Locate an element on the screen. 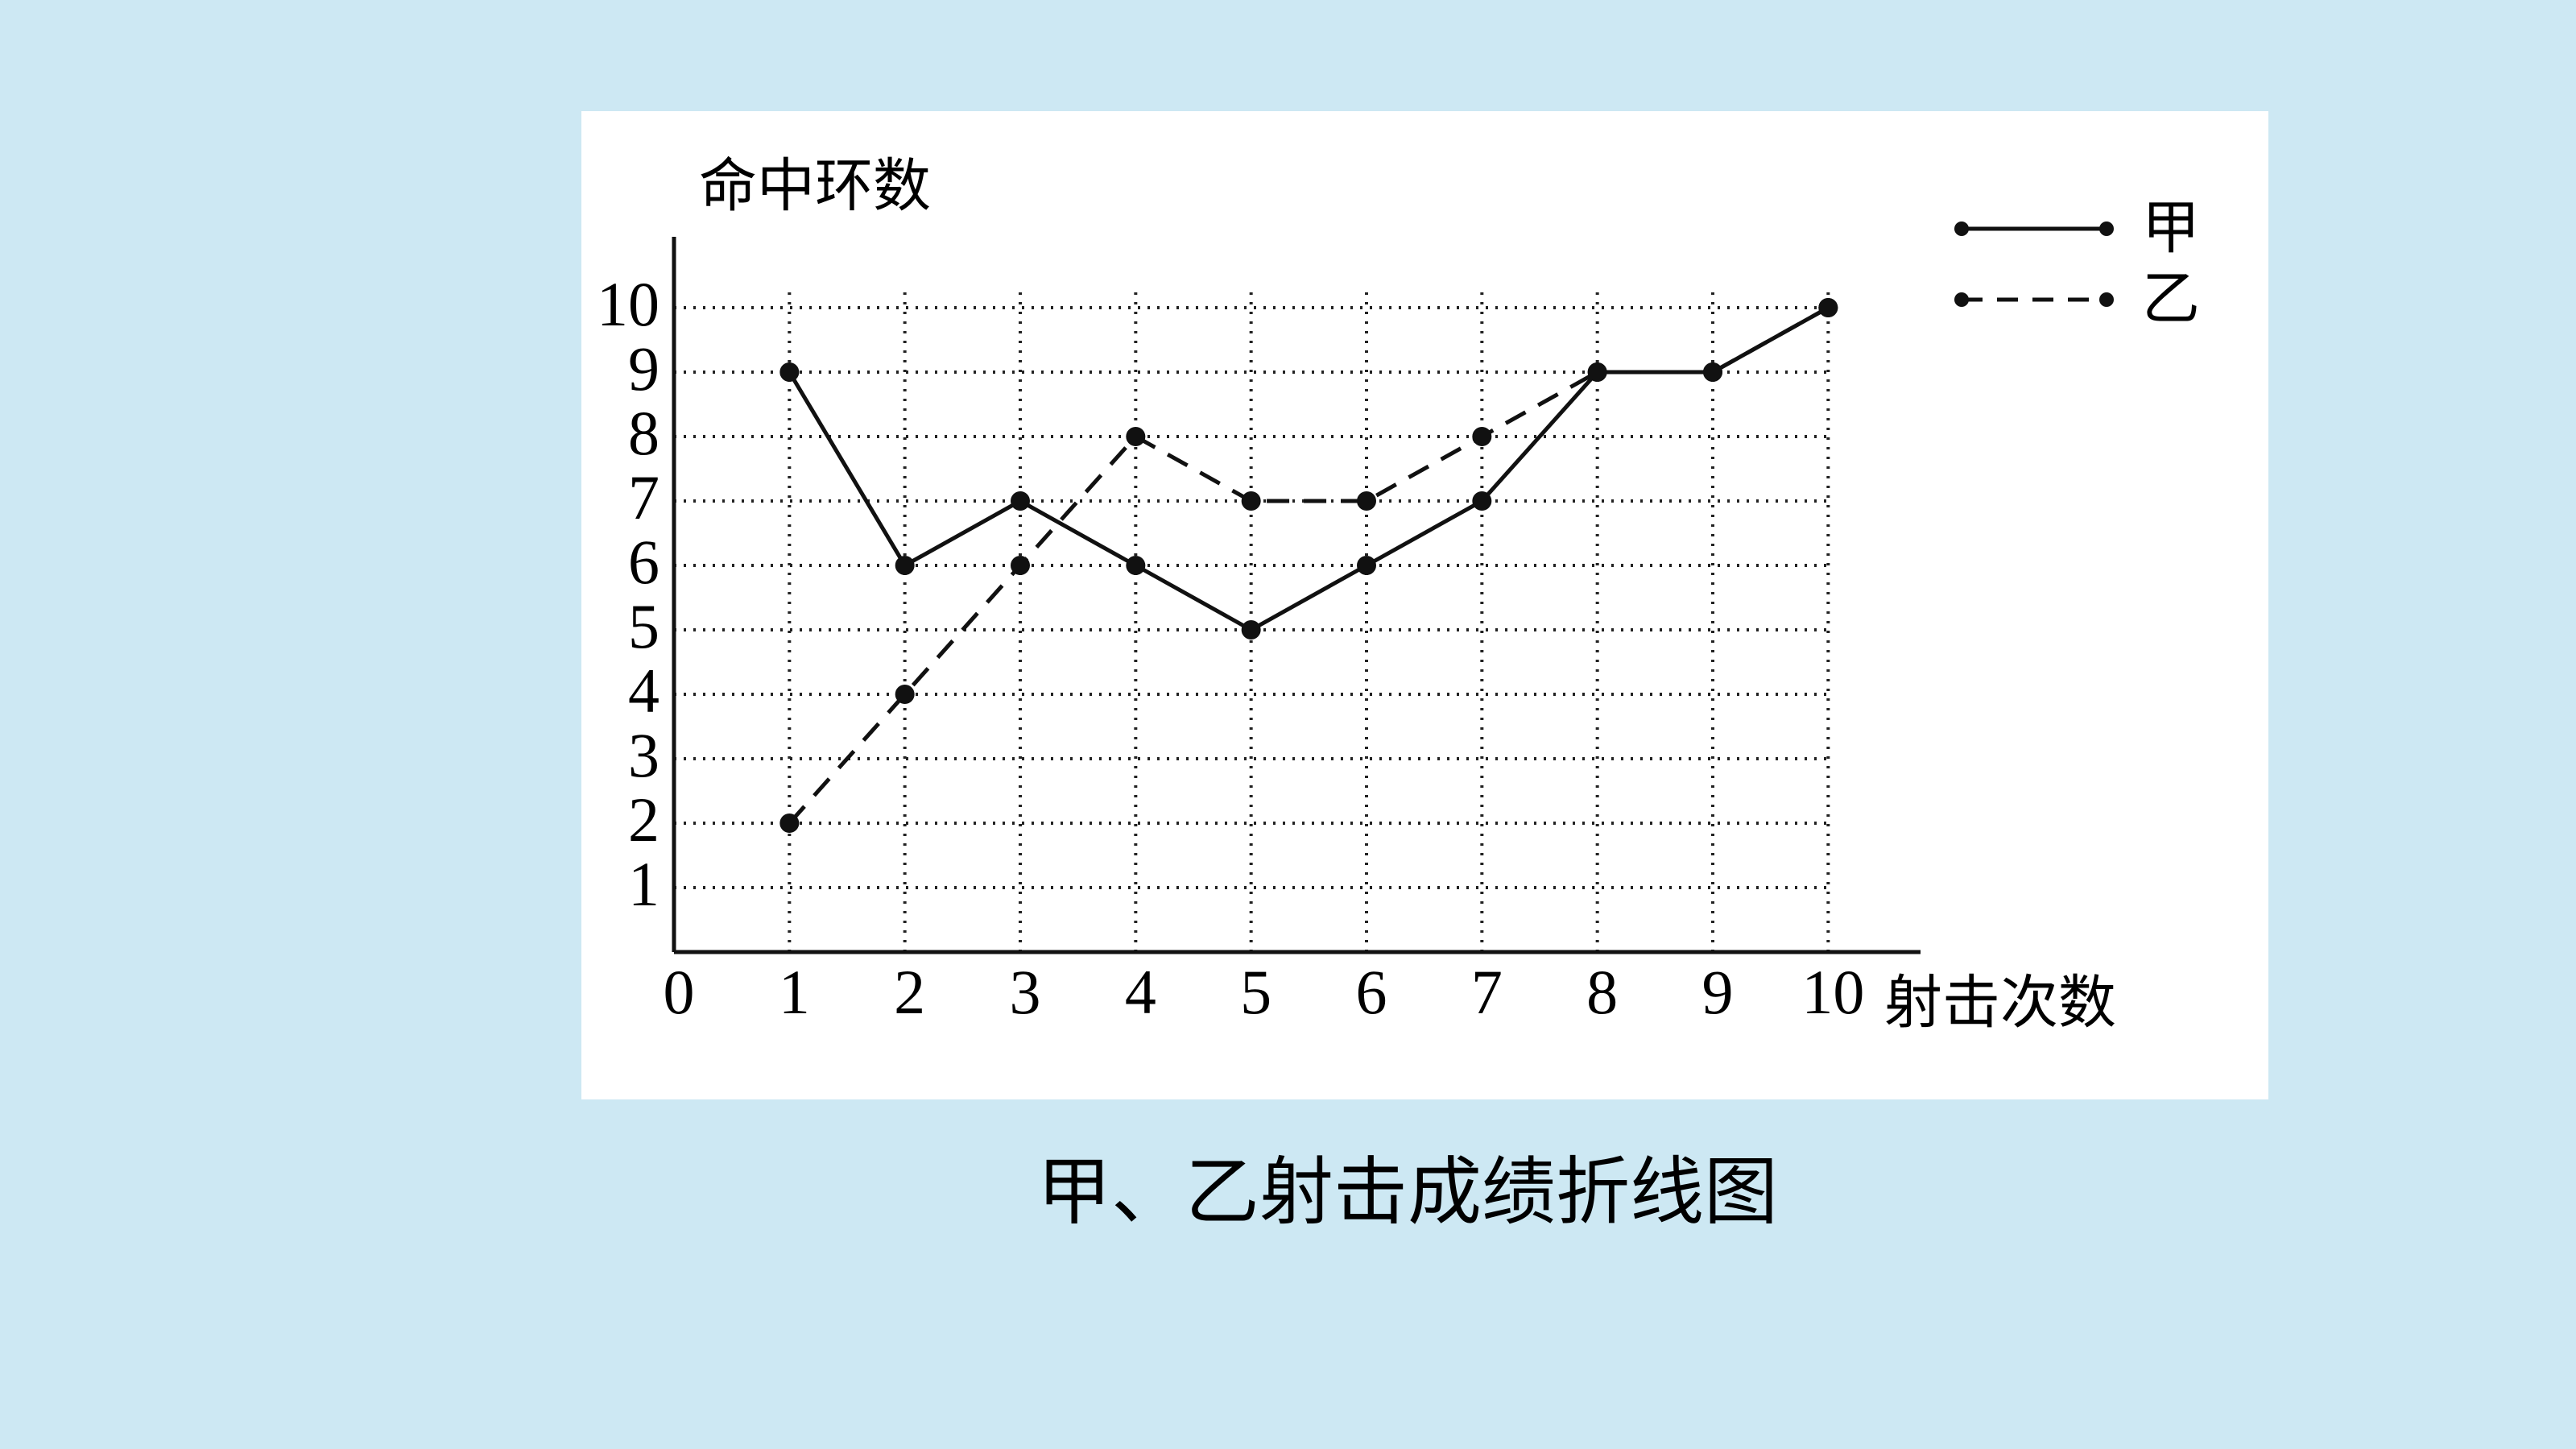 Image resolution: width=2576 pixels, height=1449 pixels. y-axis-label: 命中环数 is located at coordinates (815, 186).